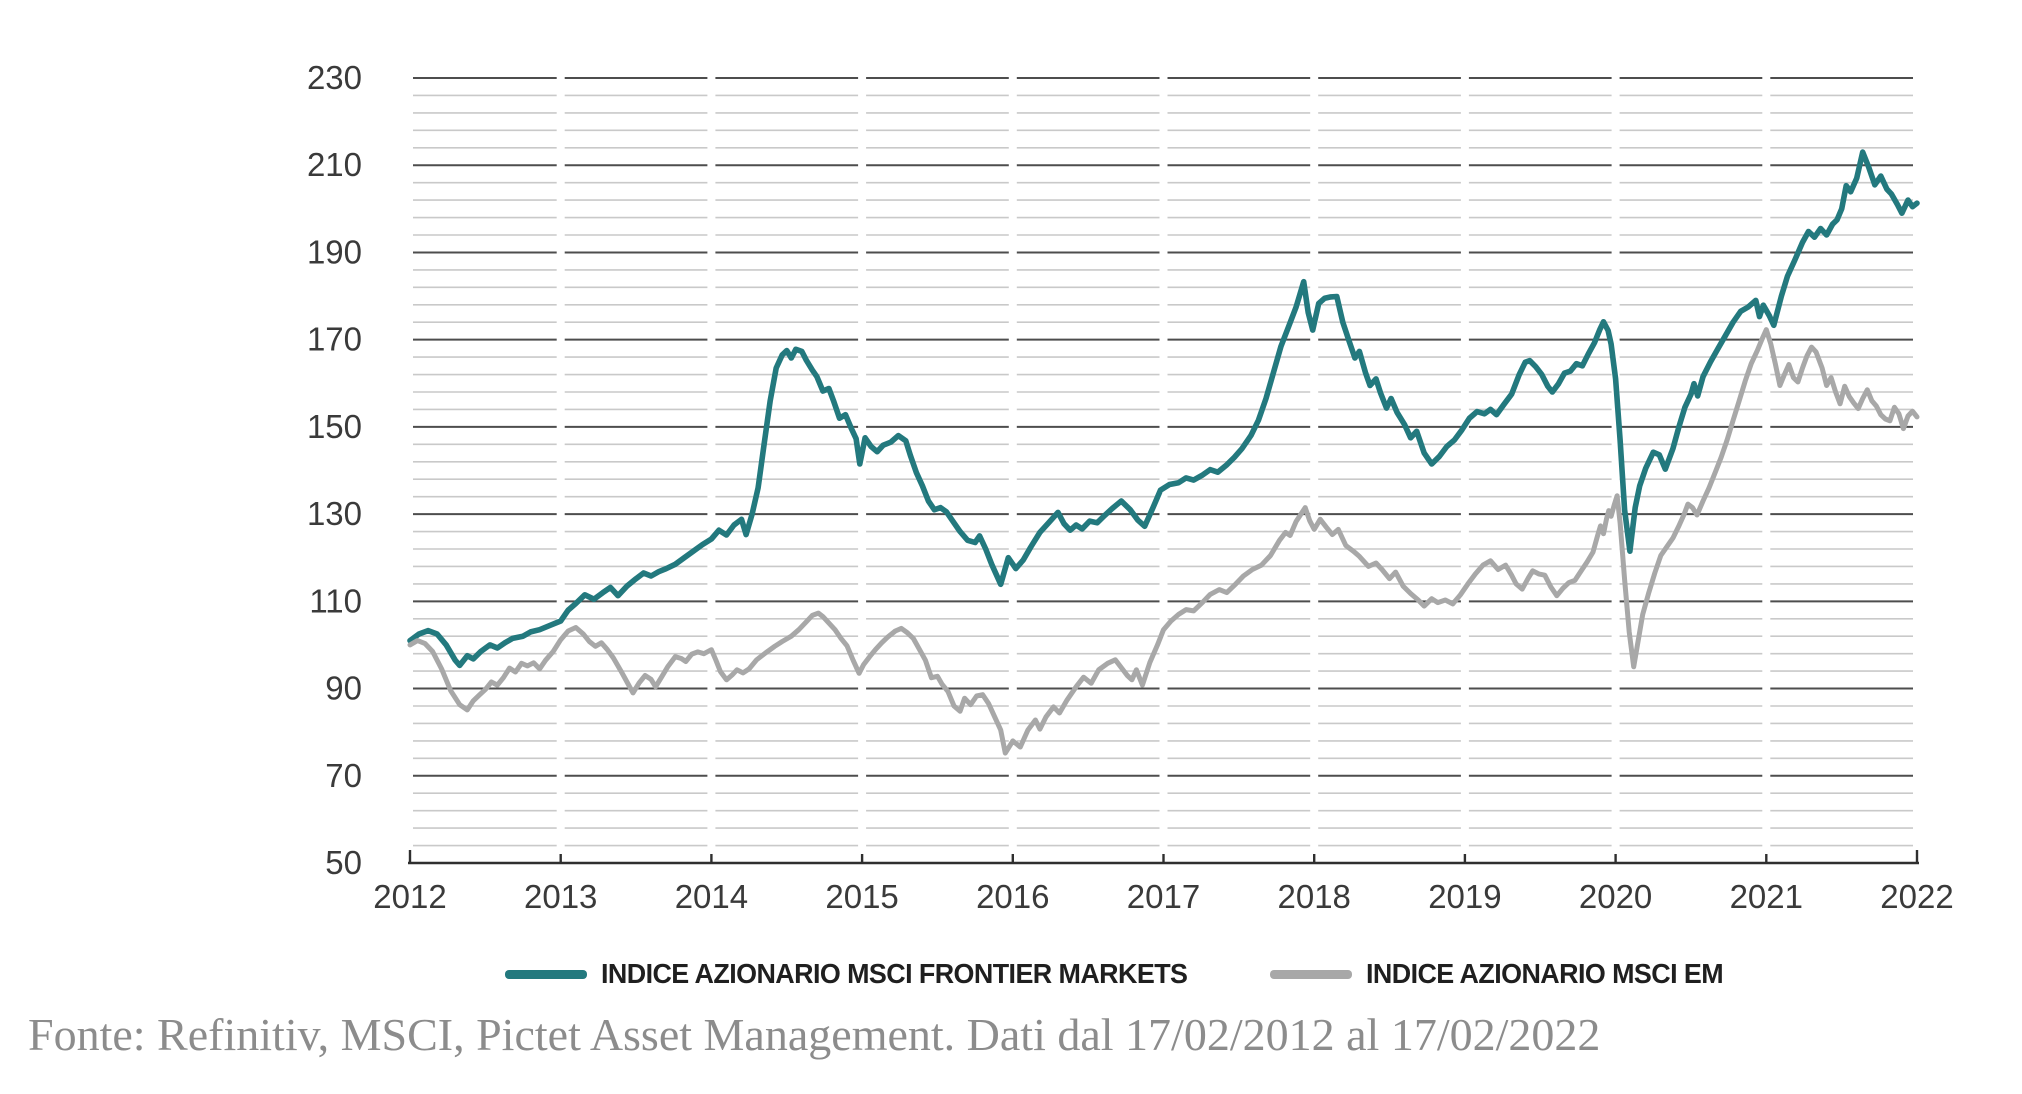 The width and height of the screenshot is (2022, 1094). Describe the element at coordinates (1310, 974) in the screenshot. I see `em-line-swatch` at that location.